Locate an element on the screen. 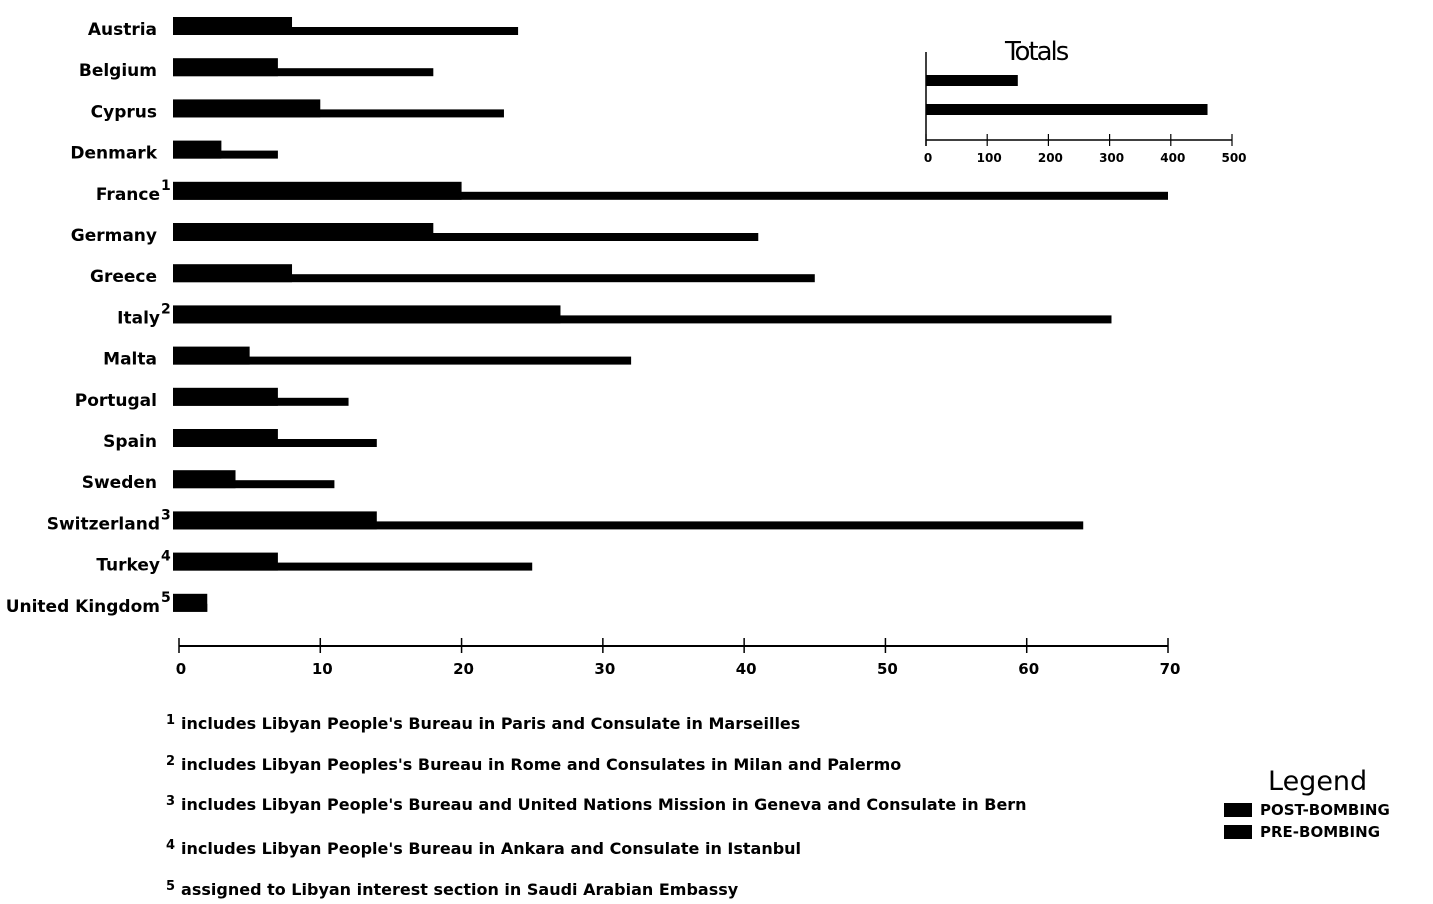 This screenshot has width=1433, height=904. footnote-mark: 2 is located at coordinates (171, 761).